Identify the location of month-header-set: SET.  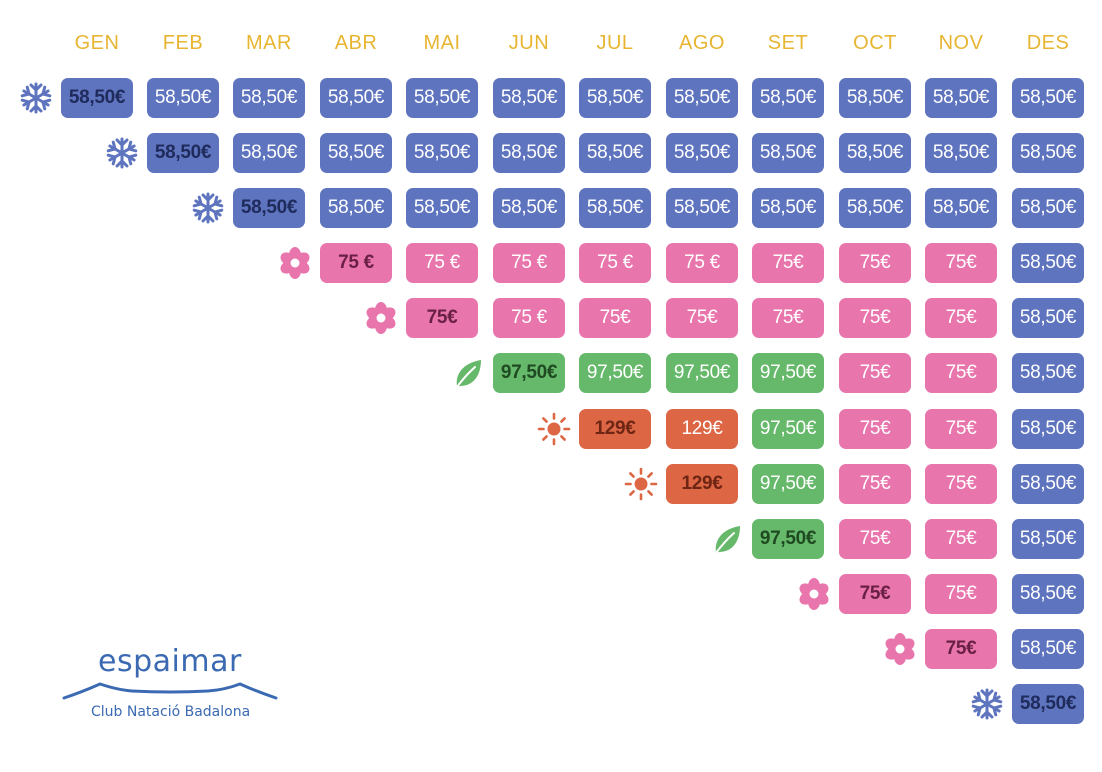
(788, 43).